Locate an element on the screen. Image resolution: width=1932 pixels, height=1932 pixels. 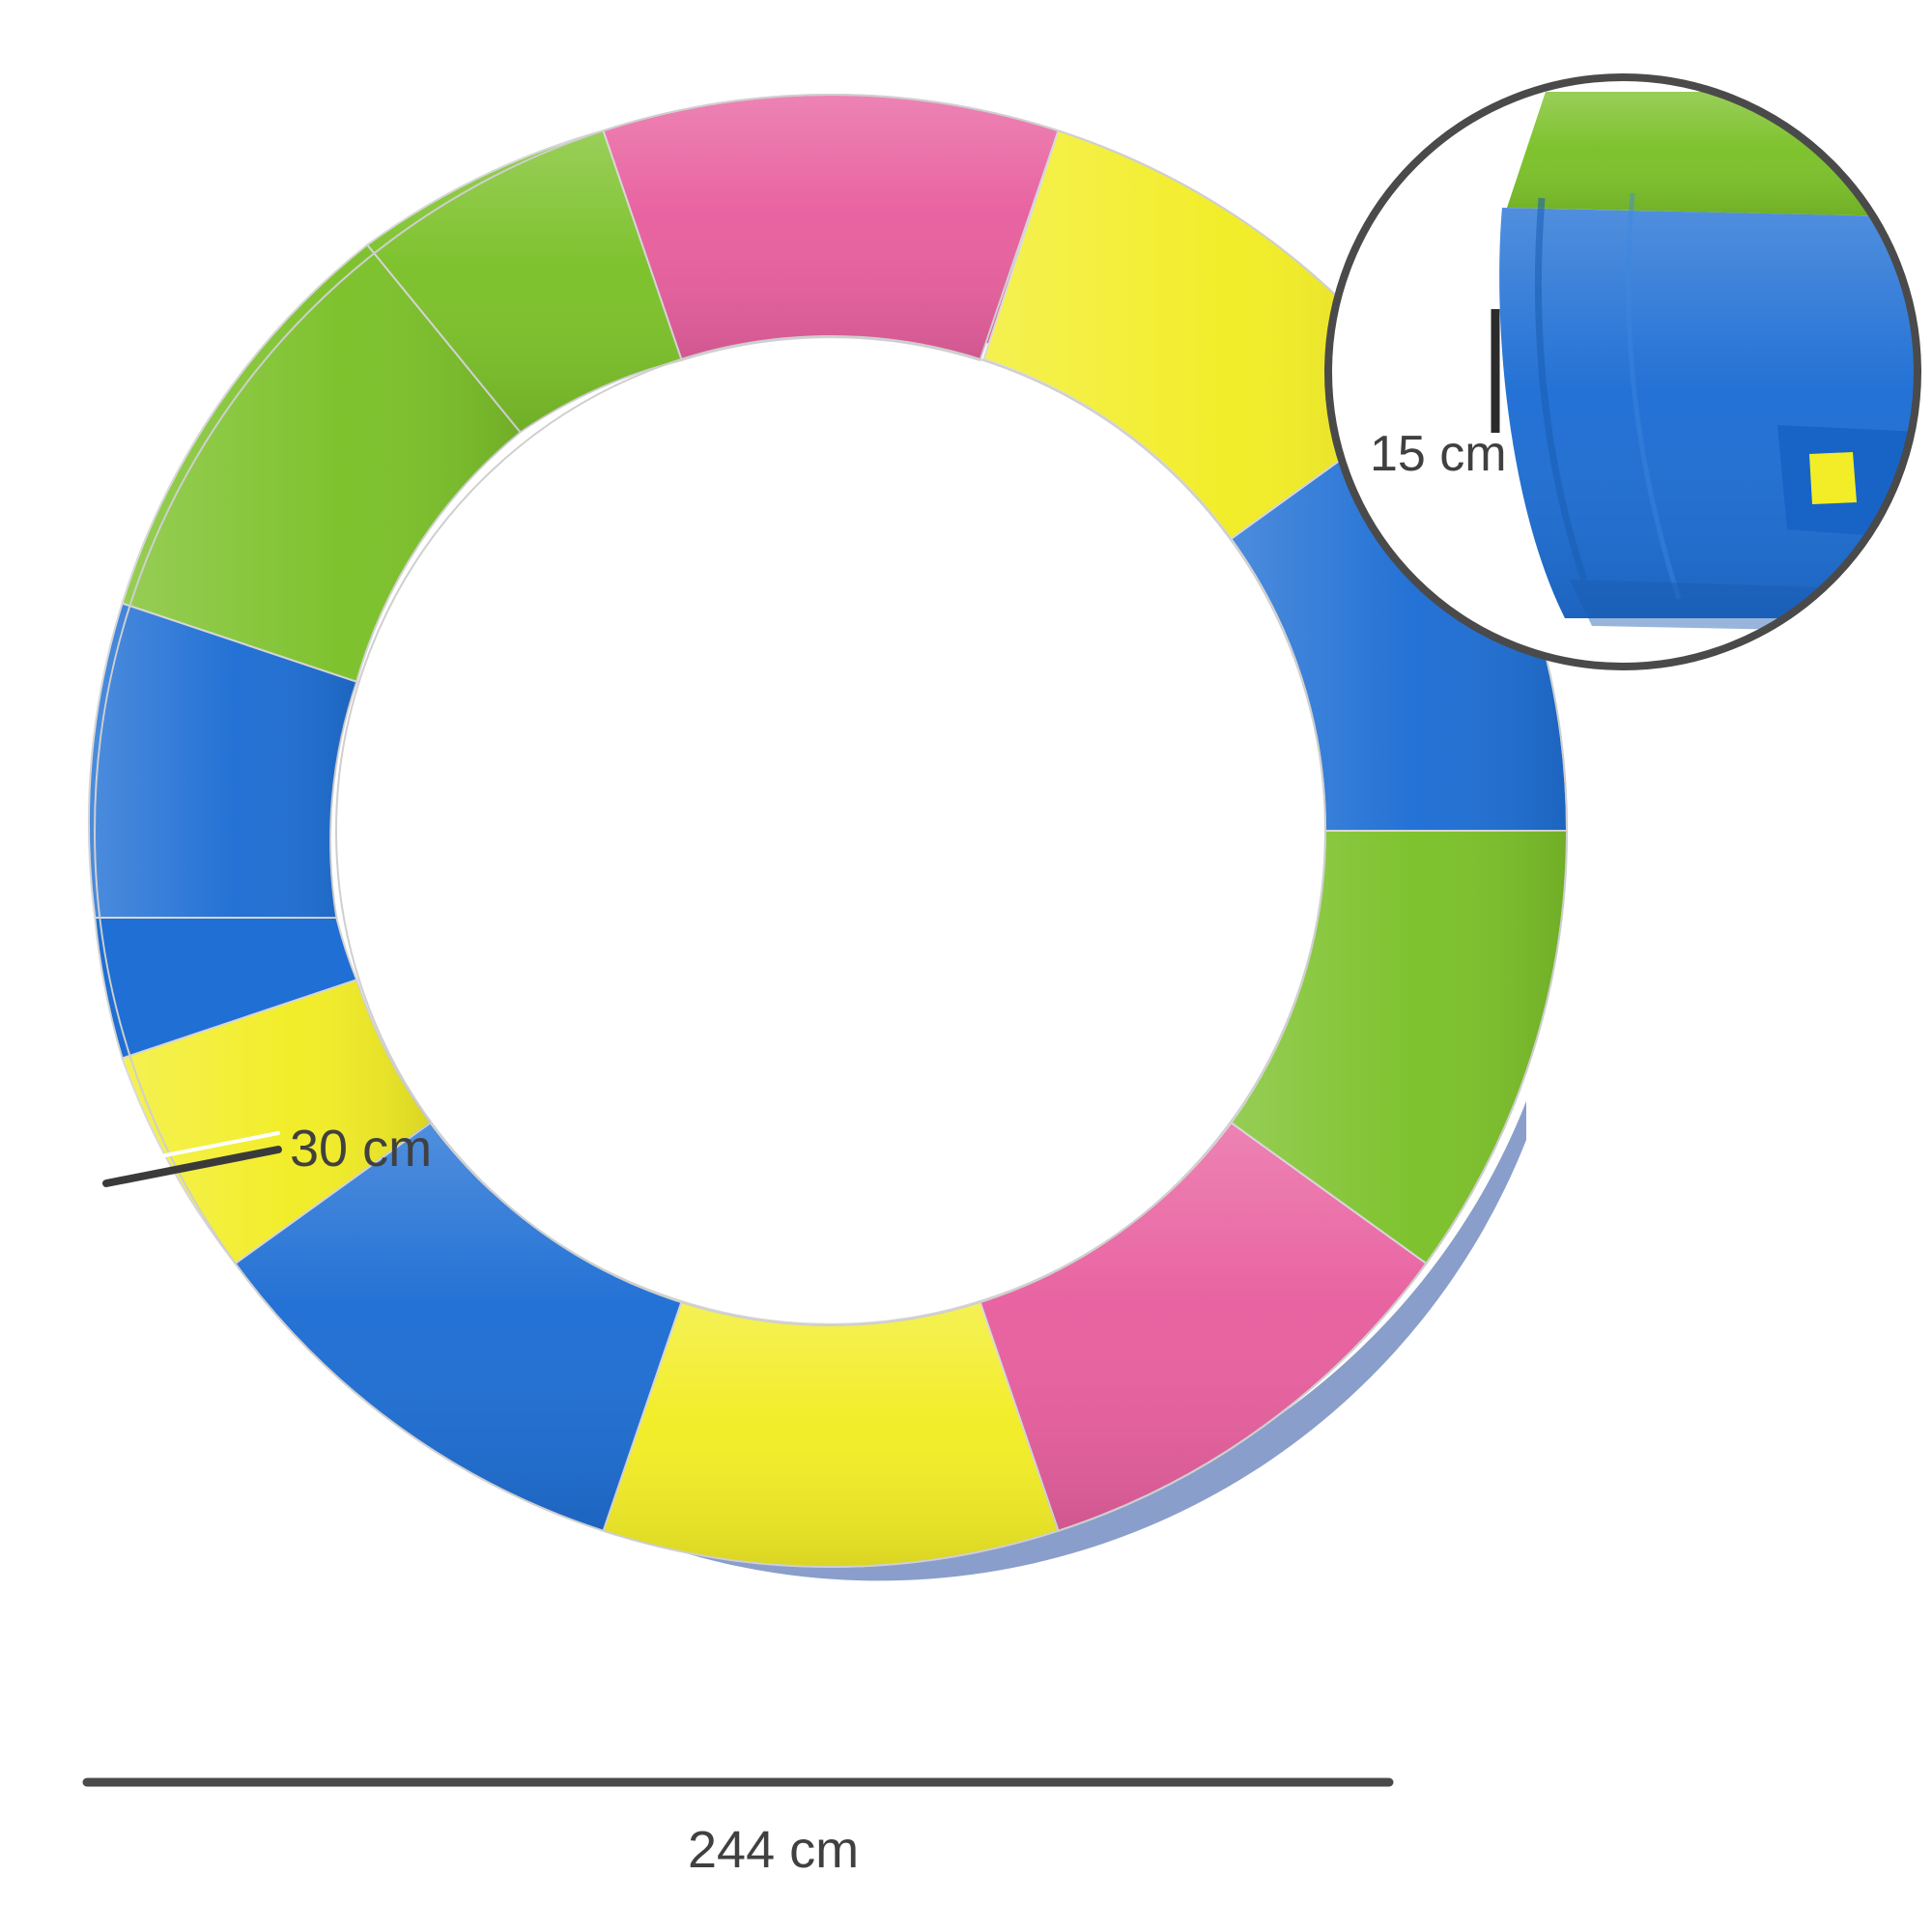
pad-width-label: 30 cm is located at coordinates (361, 1149).